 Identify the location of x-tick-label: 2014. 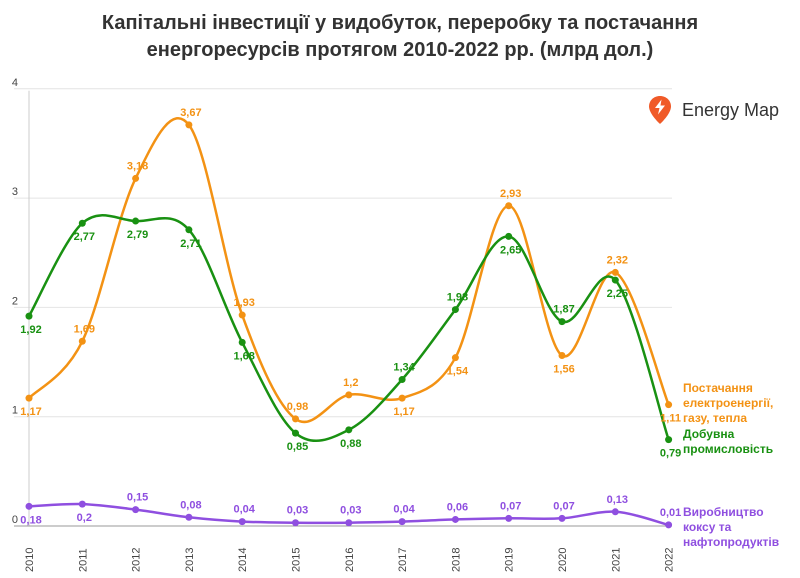
(243, 560).